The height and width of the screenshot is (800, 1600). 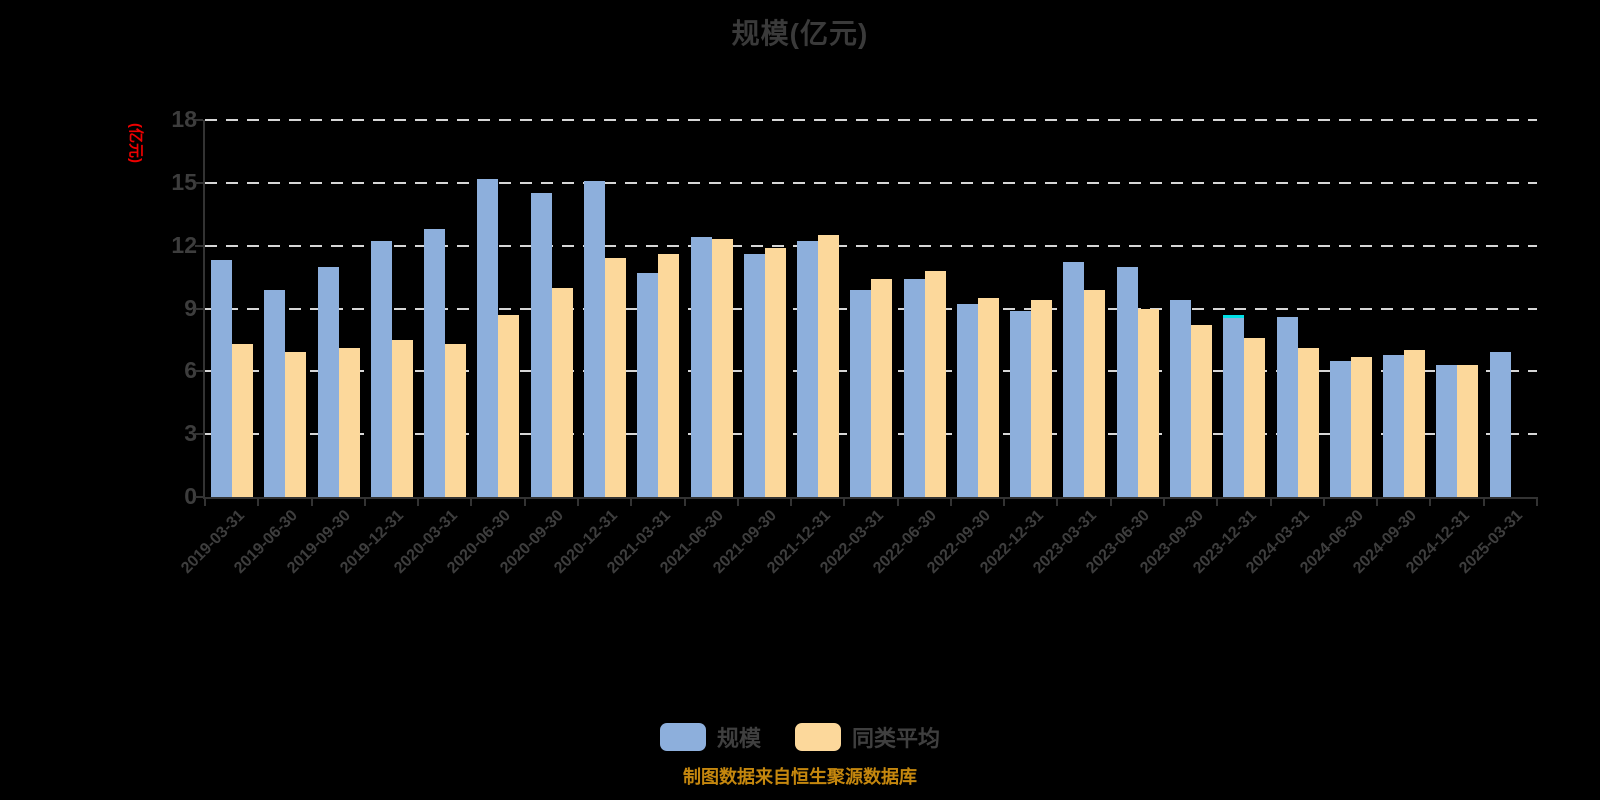 I want to click on legend-item-peer-average: 同类平均, so click(x=867, y=737).